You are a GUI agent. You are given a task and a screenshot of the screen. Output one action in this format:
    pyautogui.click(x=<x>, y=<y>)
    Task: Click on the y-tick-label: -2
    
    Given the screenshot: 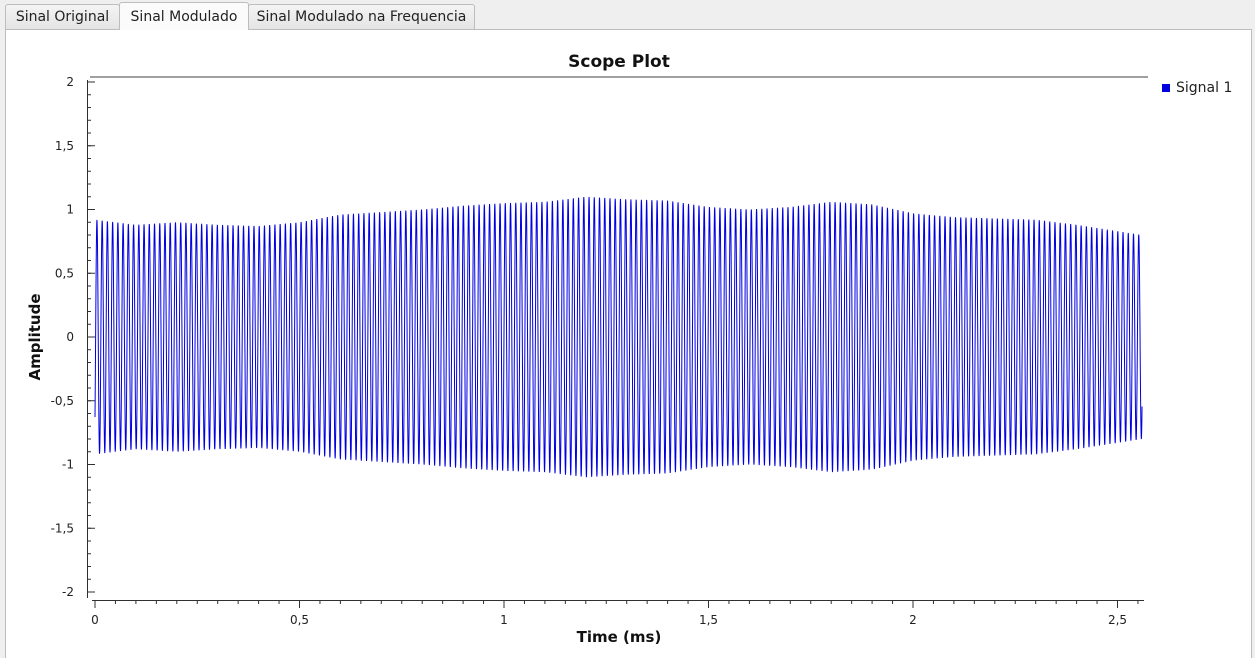 What is the action you would take?
    pyautogui.click(x=68, y=592)
    